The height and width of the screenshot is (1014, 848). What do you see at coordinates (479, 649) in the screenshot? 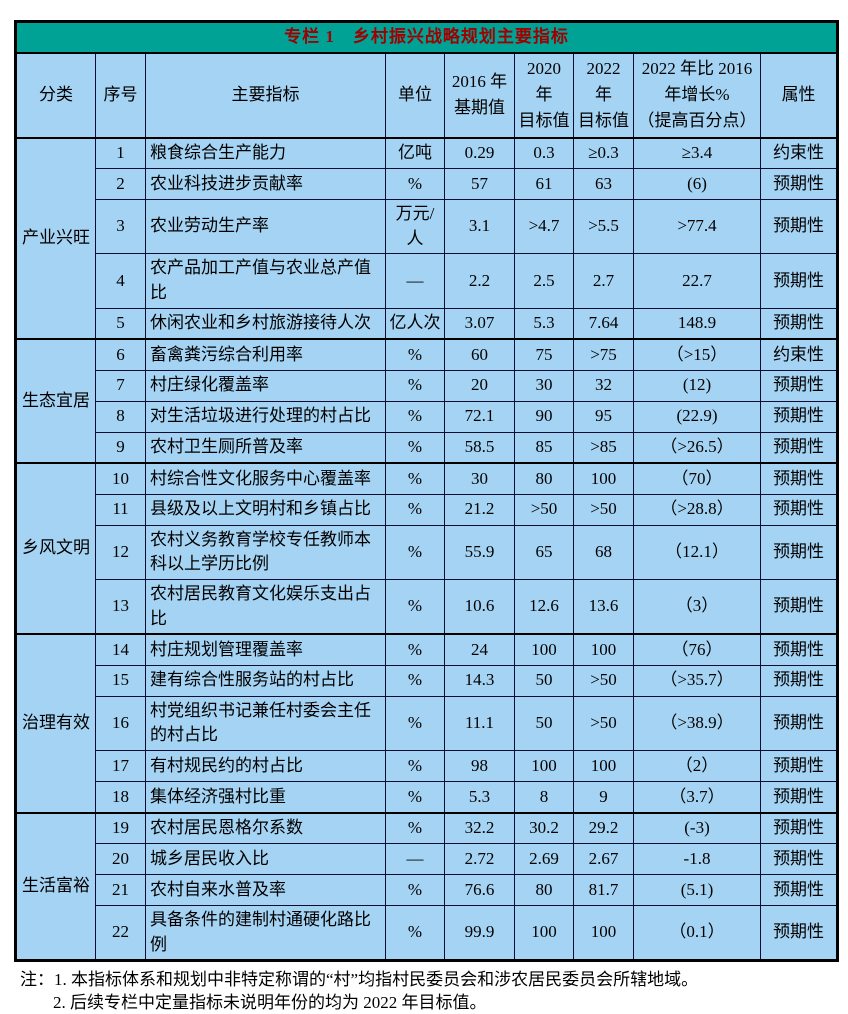
I see `base-2016-cell: 24` at bounding box center [479, 649].